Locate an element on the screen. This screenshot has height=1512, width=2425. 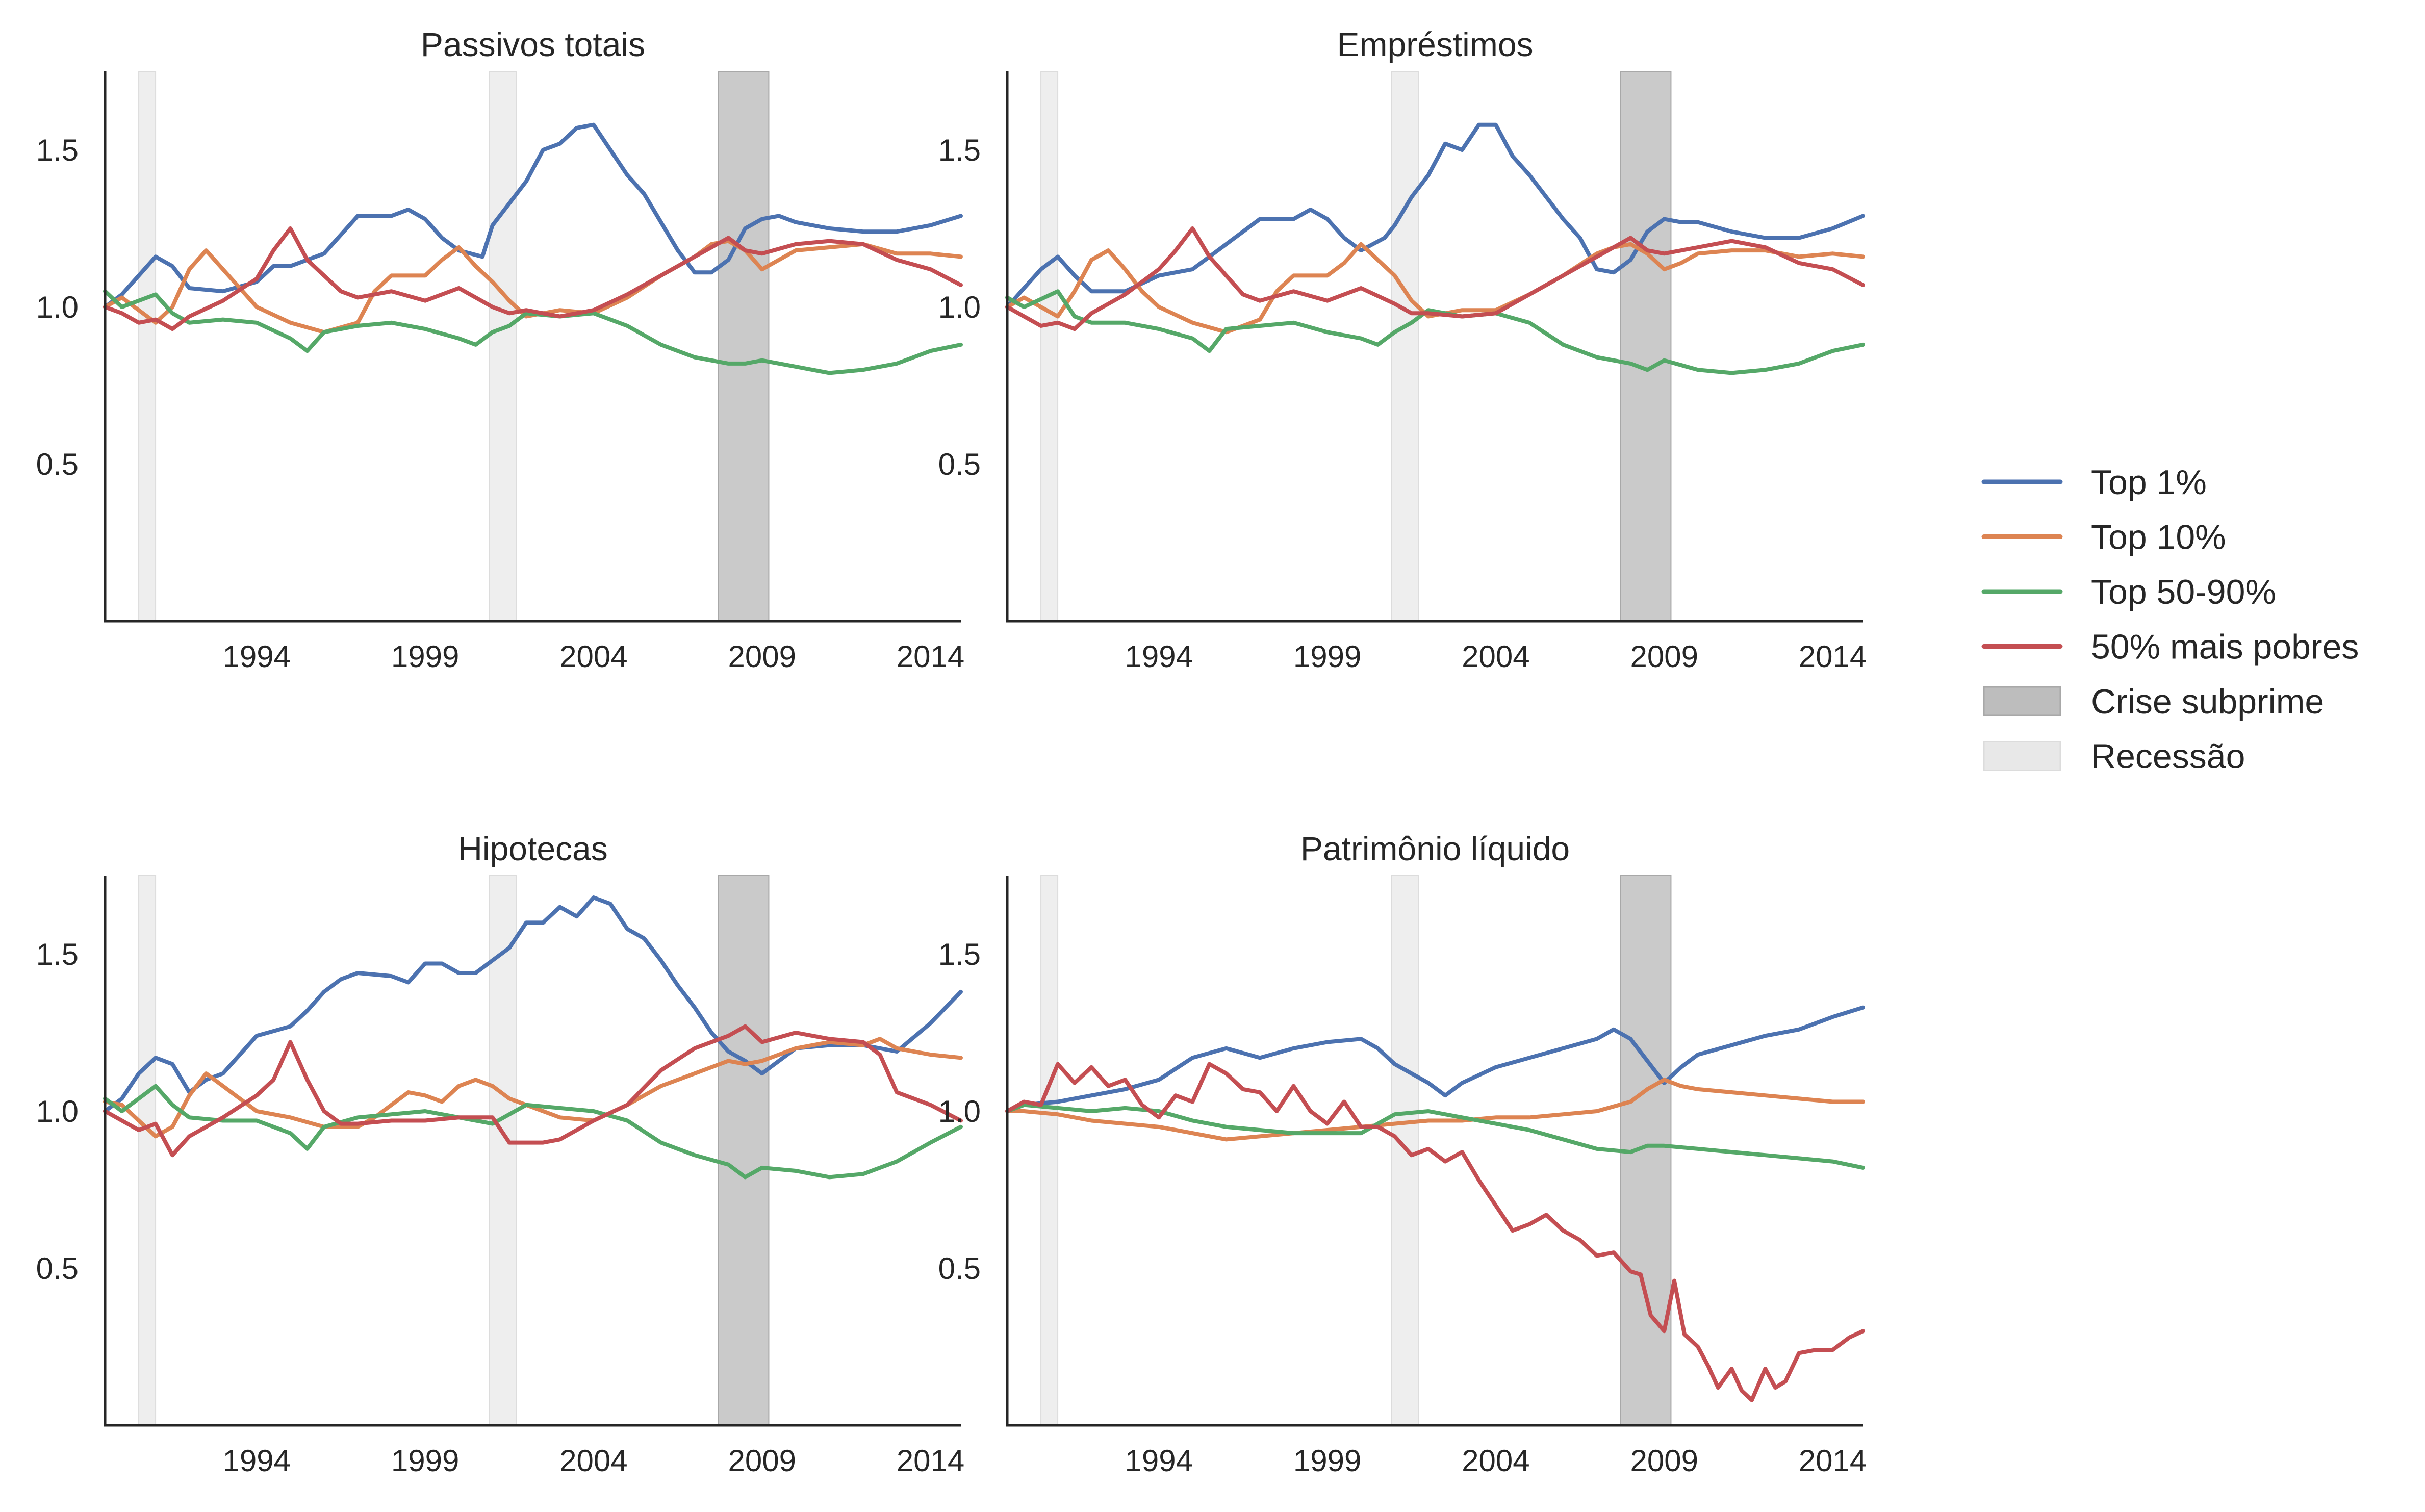
legend-label: Top 1% is located at coordinates (2149, 482).